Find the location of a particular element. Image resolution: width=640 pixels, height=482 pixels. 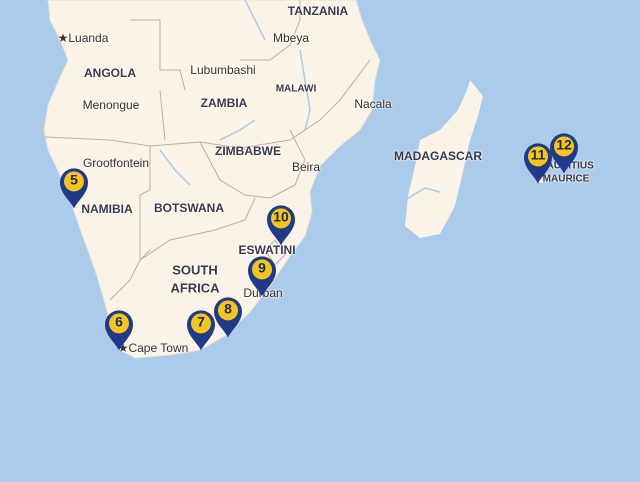

label-cape-town: ★Cape Town is located at coordinates (153, 348).